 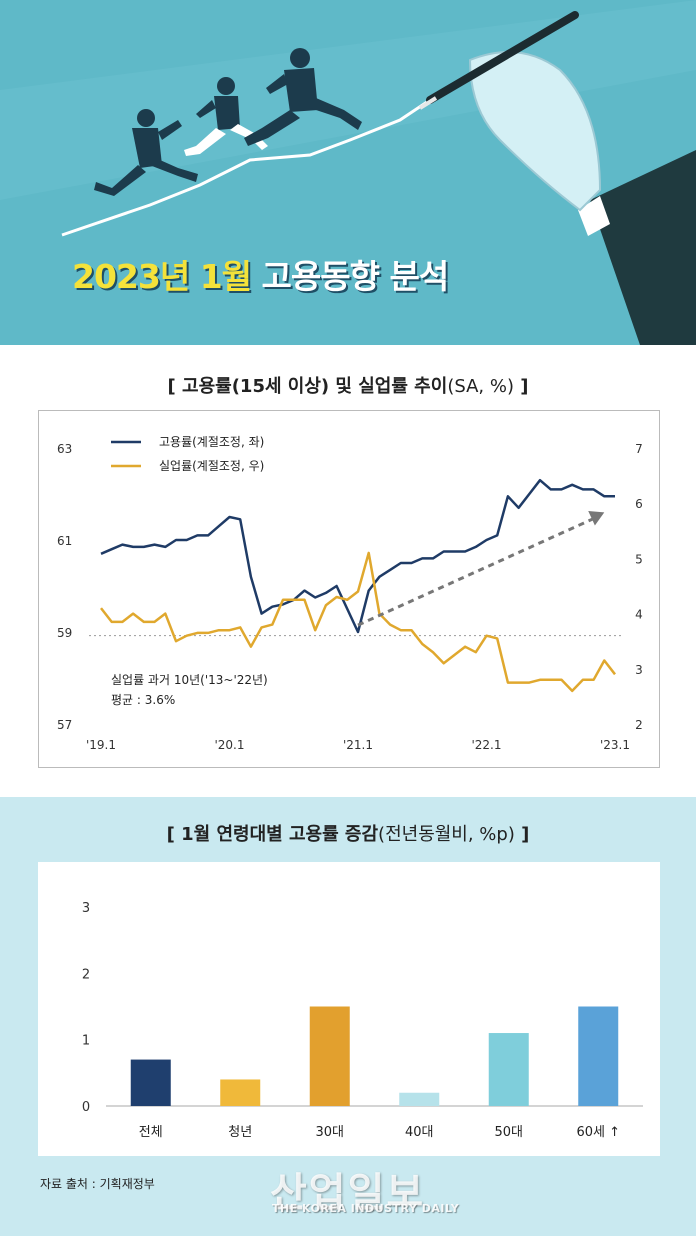 I want to click on y-axis-tick-label: 3, so click(x=86, y=908).